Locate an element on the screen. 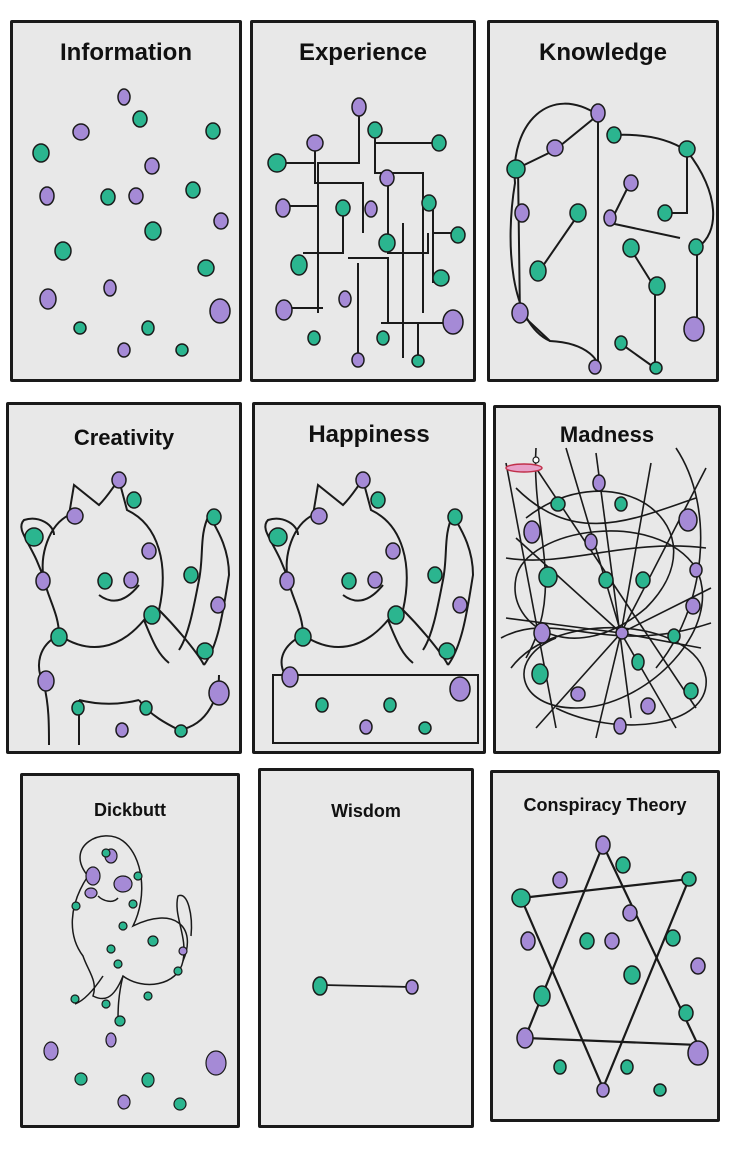 The height and width of the screenshot is (1149, 737). panel-experience: Experience is located at coordinates (363, 201).